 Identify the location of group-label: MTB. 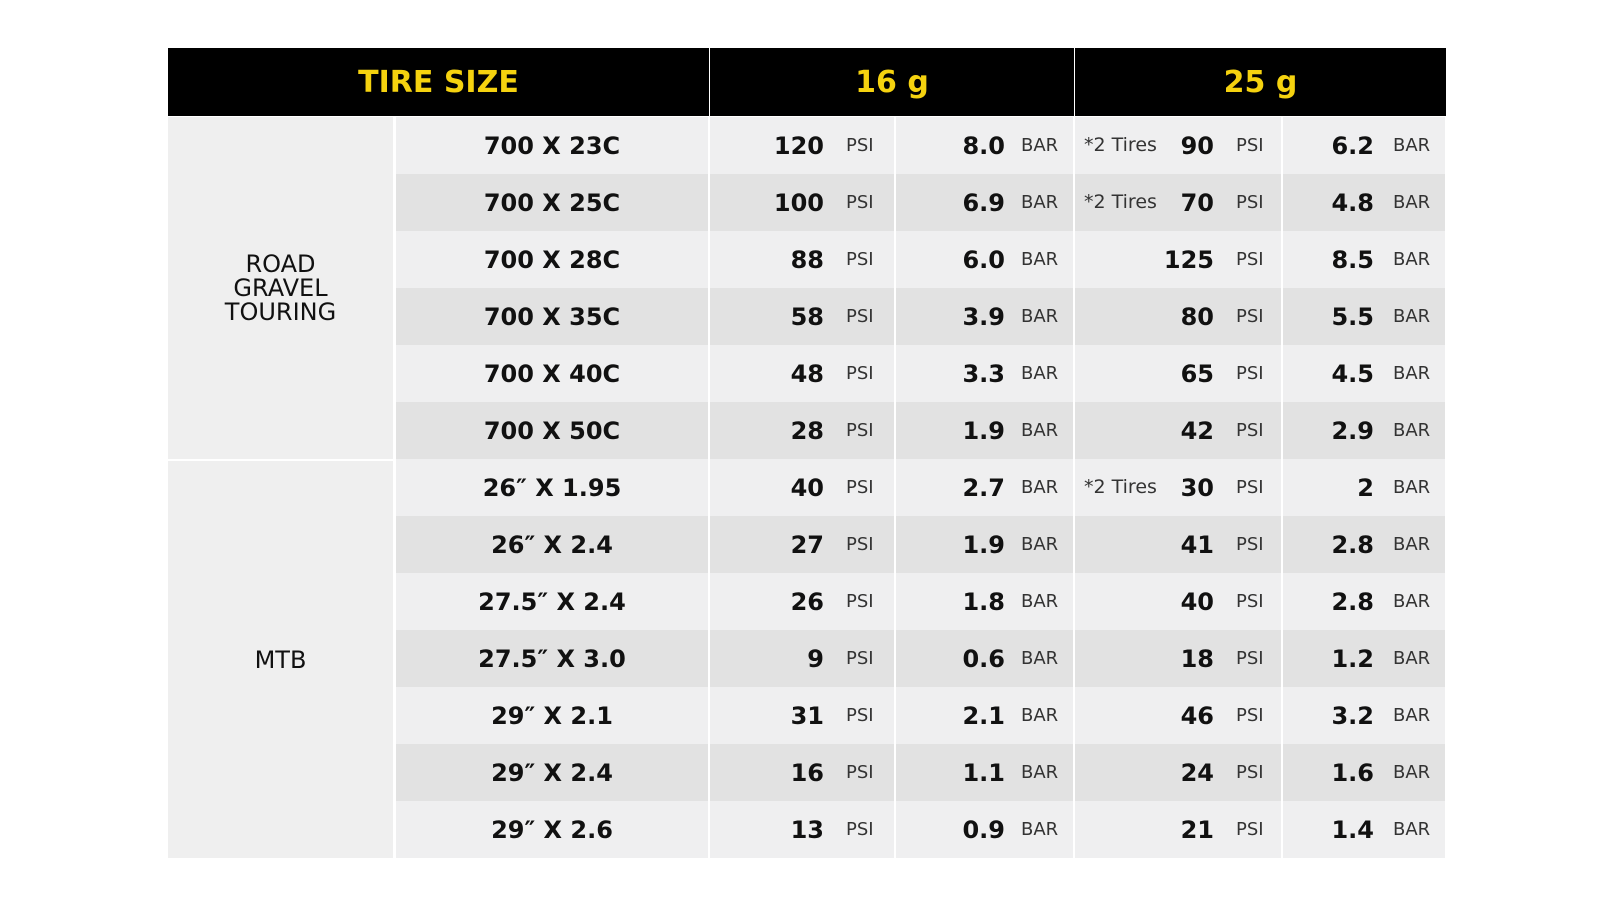
(280, 659).